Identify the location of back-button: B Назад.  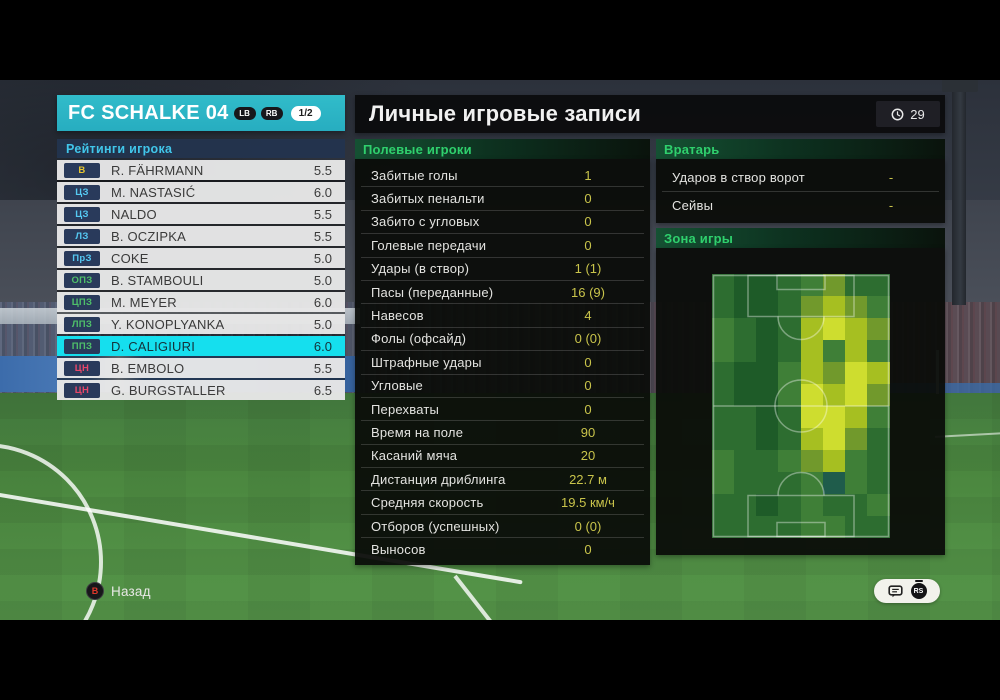
(118, 591).